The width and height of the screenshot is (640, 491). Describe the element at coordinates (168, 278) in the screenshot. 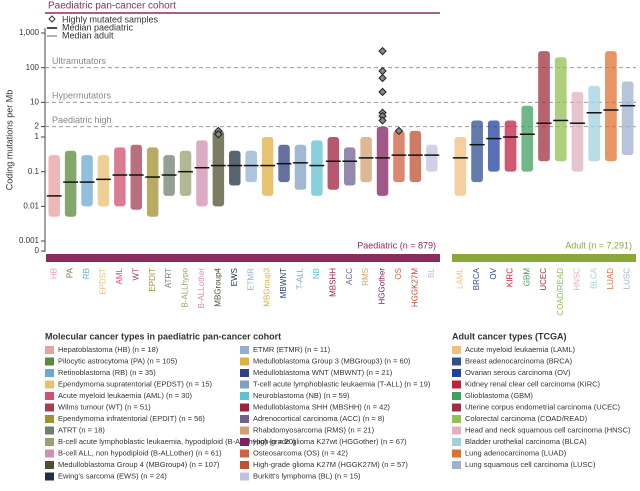

I see `x-tick-label: ATRT` at that location.